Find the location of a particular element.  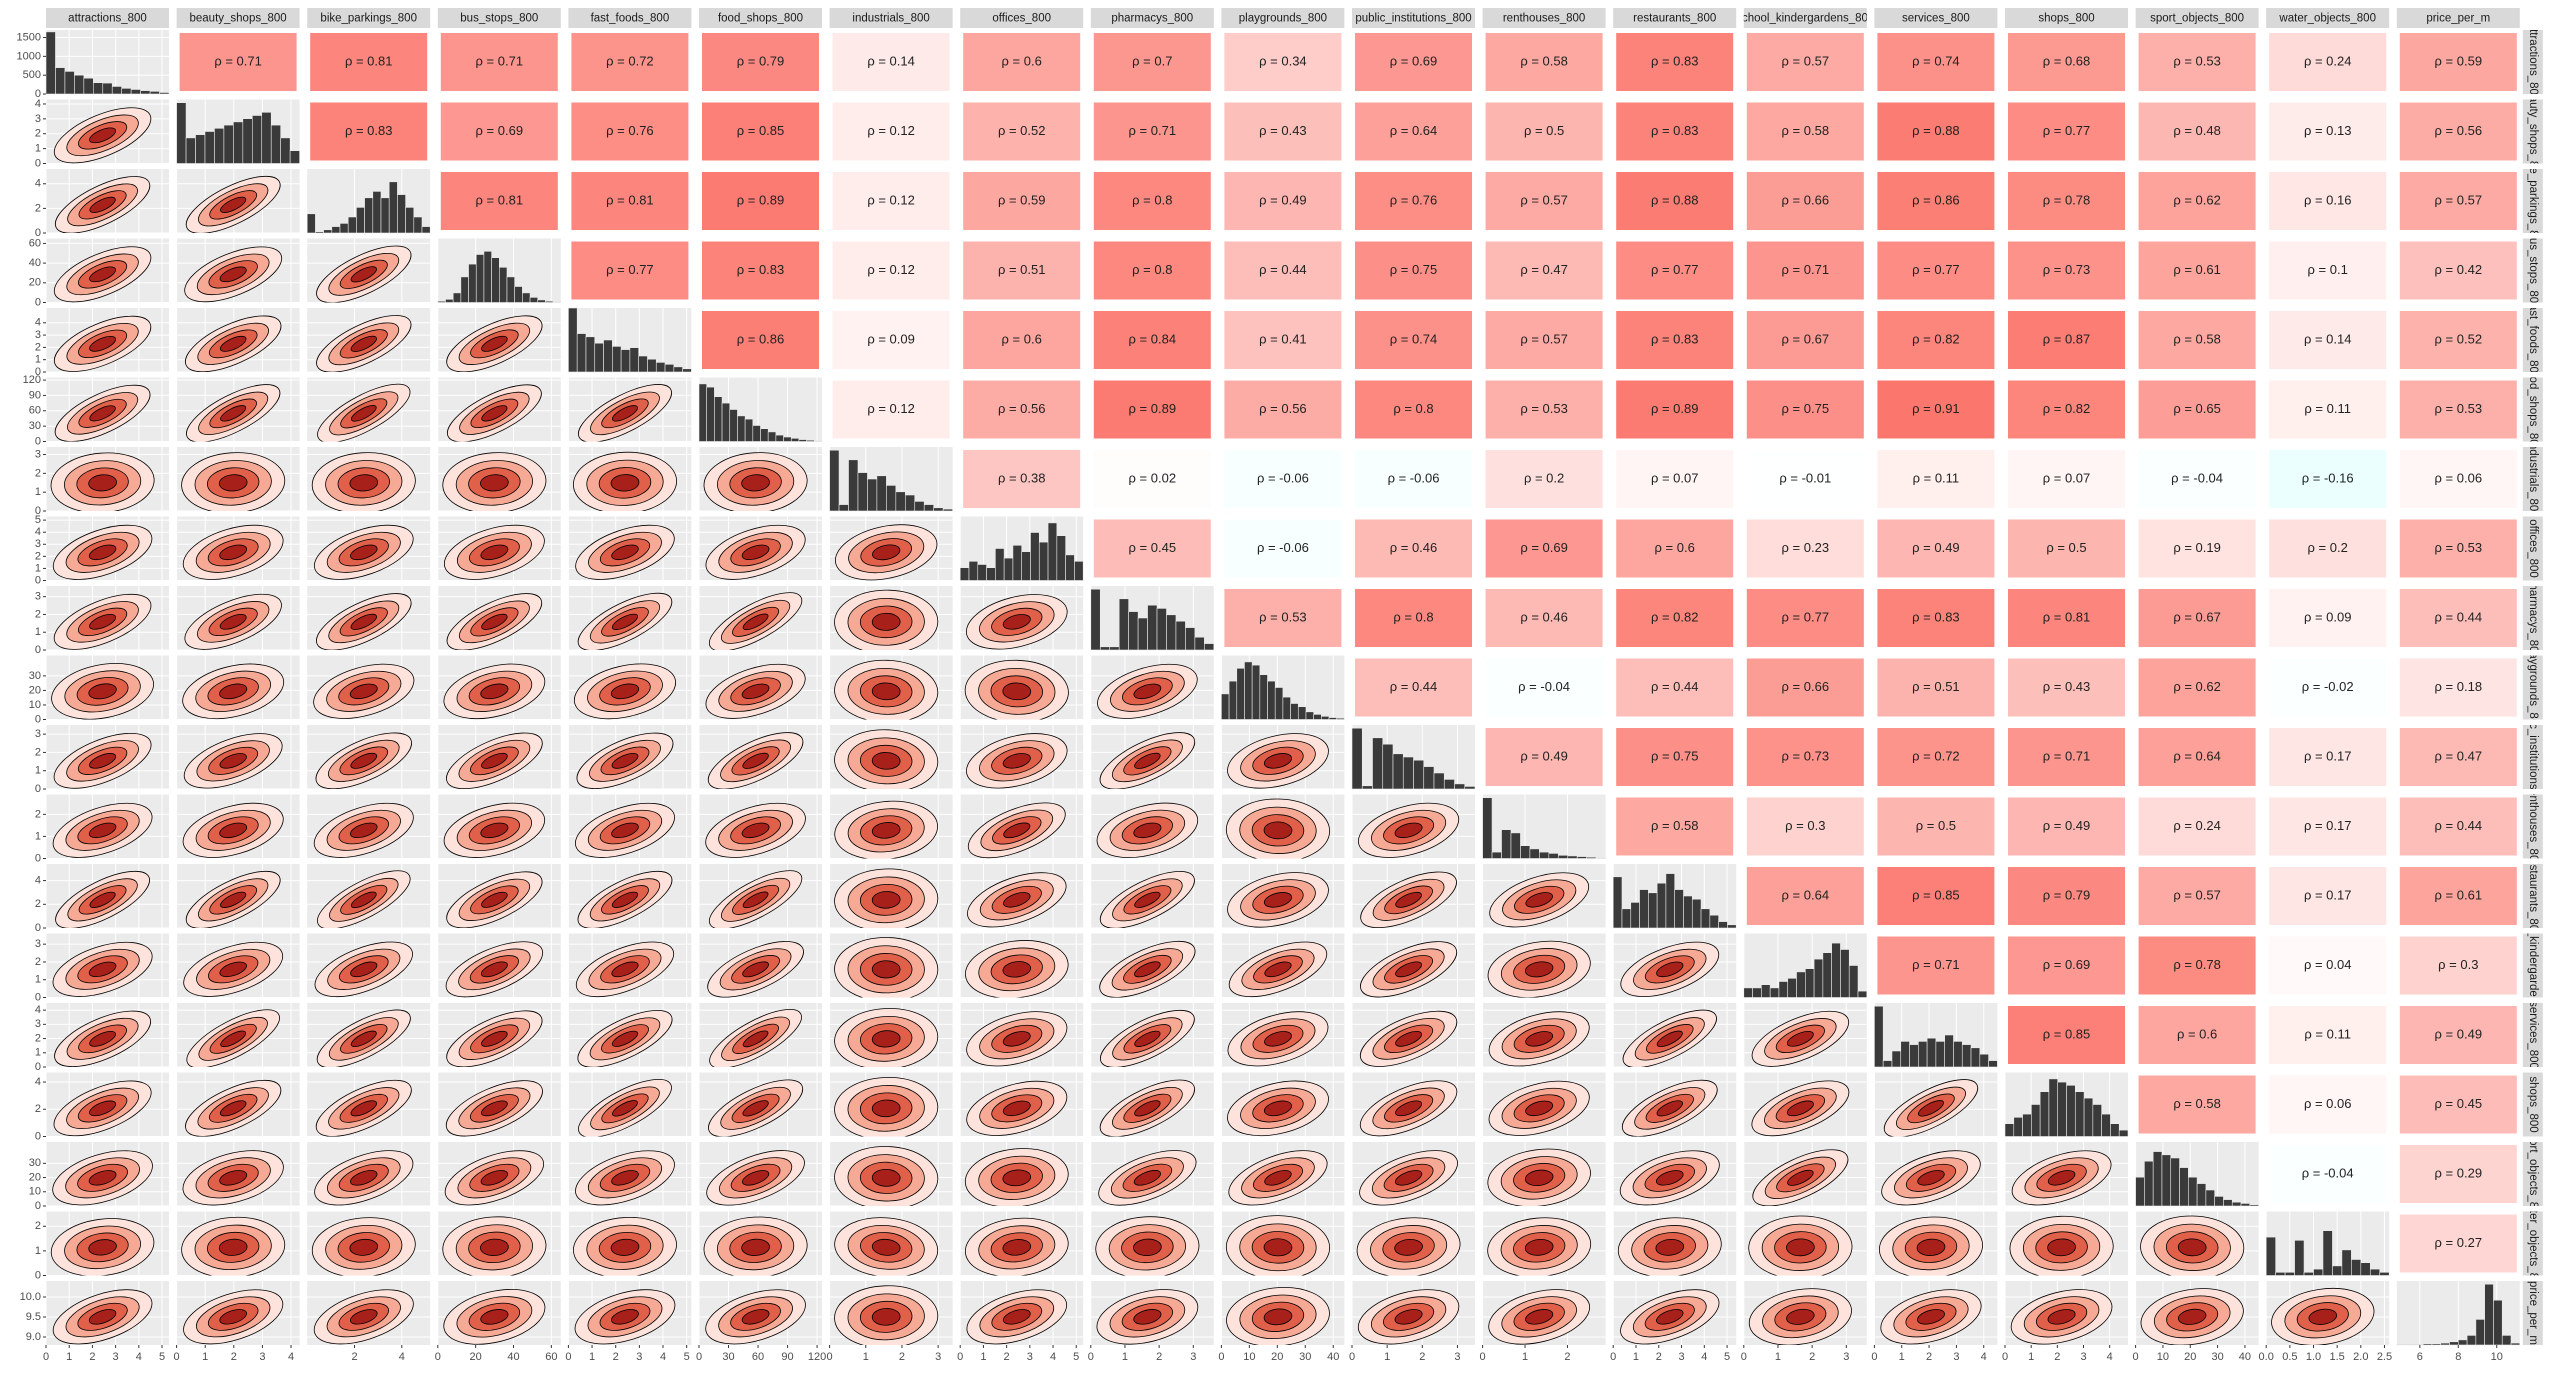

x-tick-label: 5 is located at coordinates (687, 1357).